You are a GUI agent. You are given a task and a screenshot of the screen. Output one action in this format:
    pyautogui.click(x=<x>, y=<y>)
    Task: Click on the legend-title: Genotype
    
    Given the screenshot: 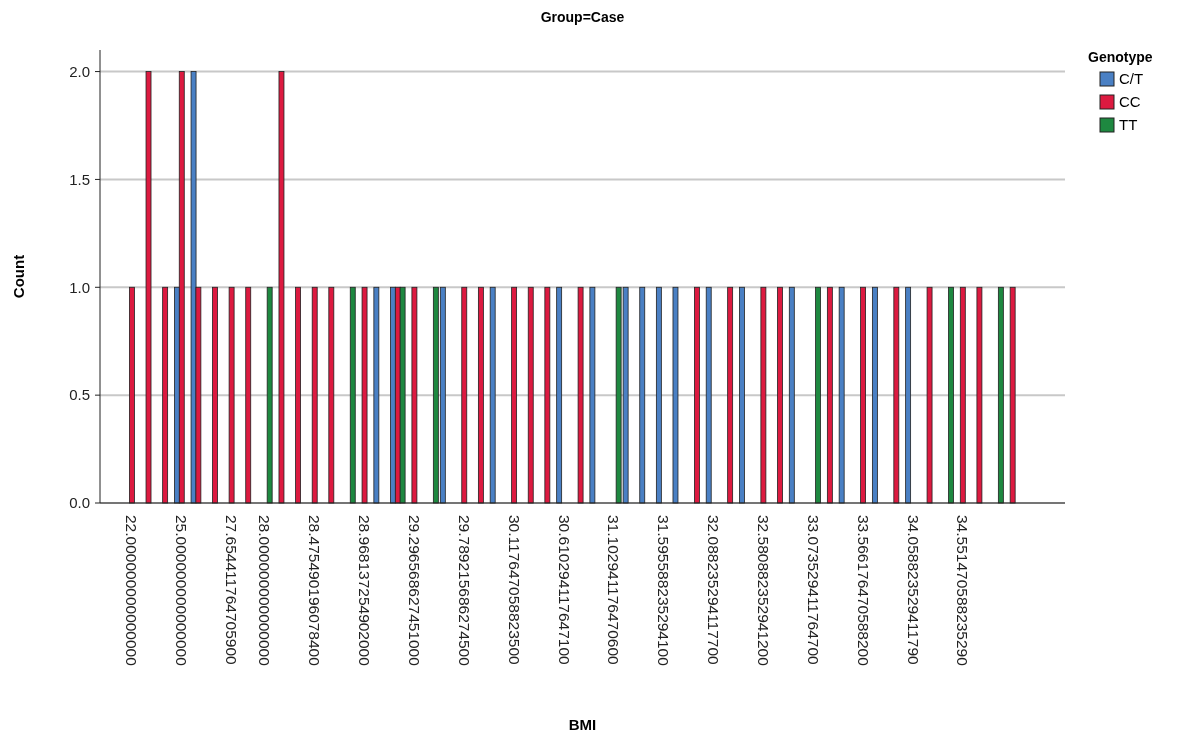 What is the action you would take?
    pyautogui.click(x=1120, y=57)
    